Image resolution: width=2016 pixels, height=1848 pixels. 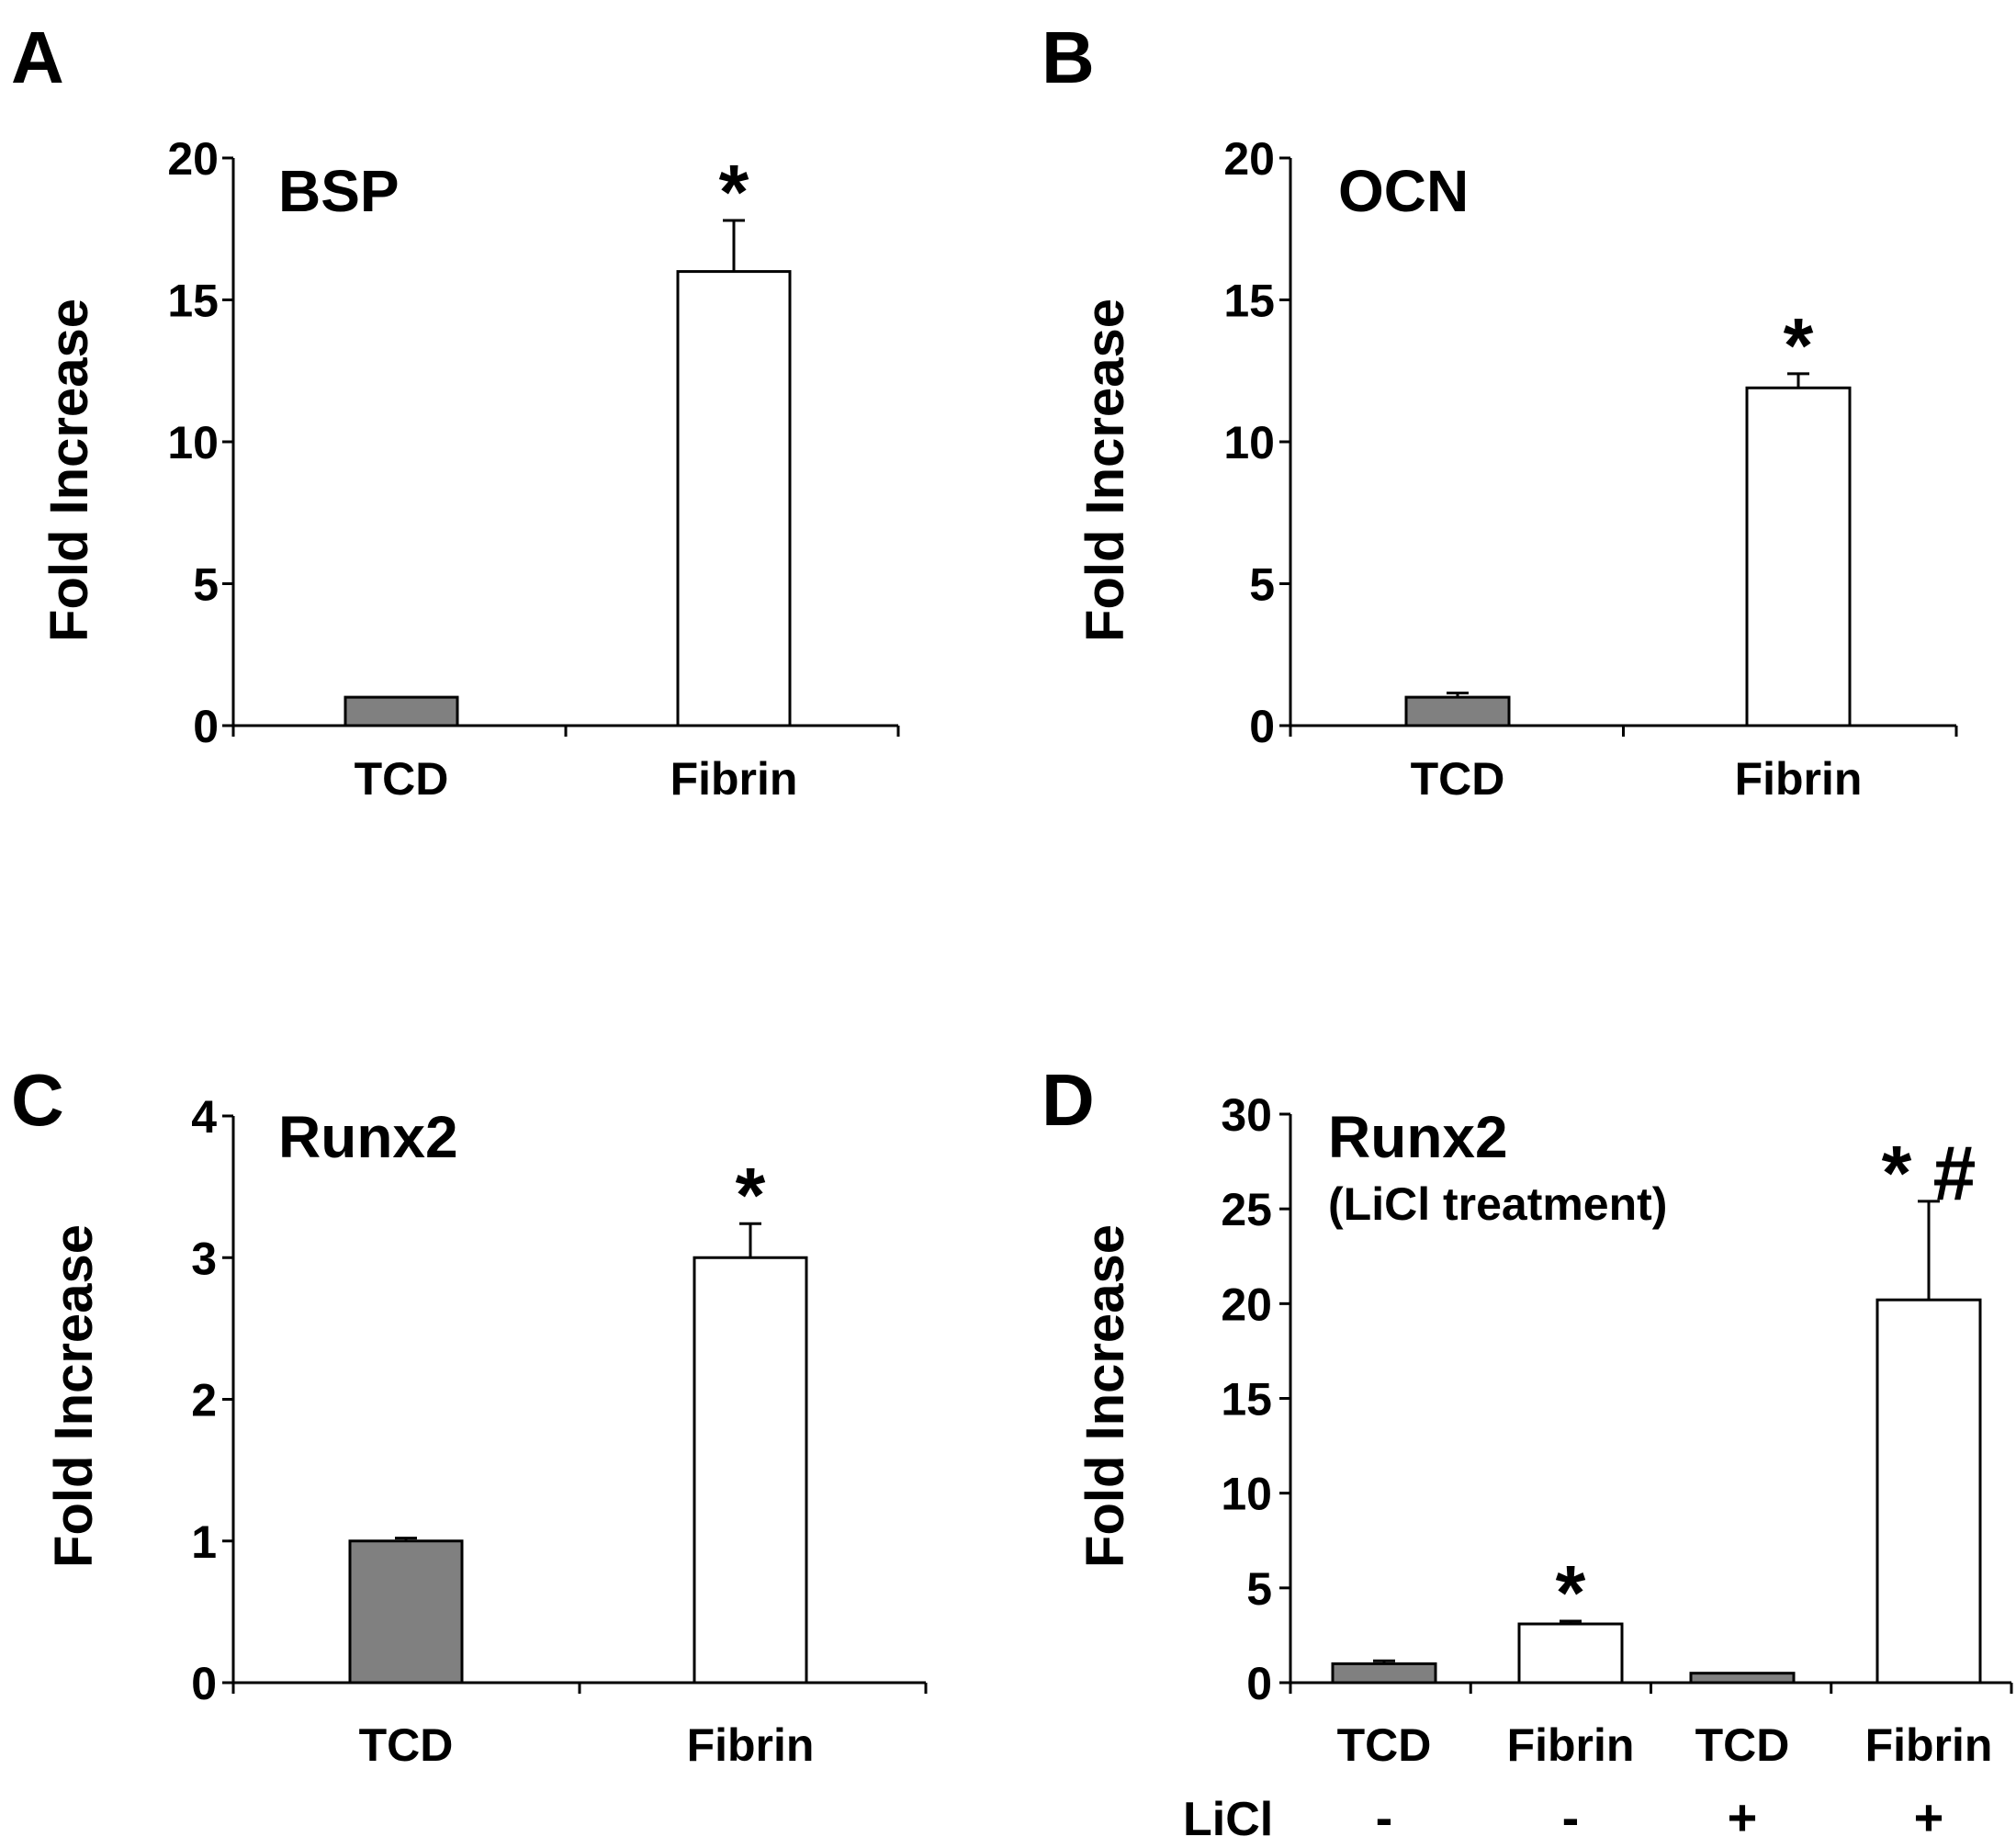 What do you see at coordinates (204, 1117) in the screenshot?
I see `y-tick-label: 4` at bounding box center [204, 1117].